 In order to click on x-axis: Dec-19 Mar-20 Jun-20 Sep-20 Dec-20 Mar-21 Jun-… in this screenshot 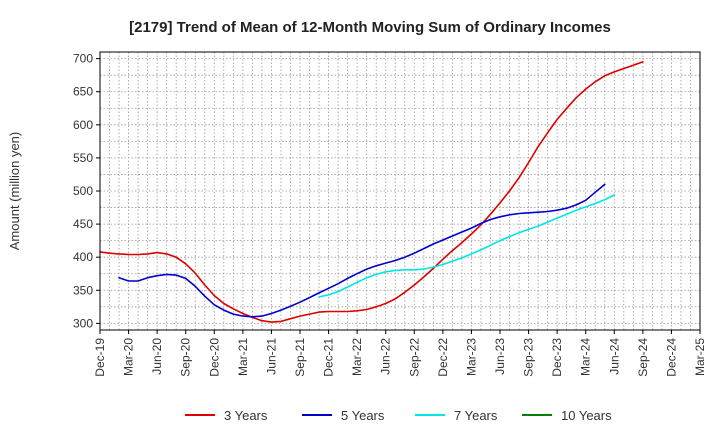, I will do `click(400, 353)`.